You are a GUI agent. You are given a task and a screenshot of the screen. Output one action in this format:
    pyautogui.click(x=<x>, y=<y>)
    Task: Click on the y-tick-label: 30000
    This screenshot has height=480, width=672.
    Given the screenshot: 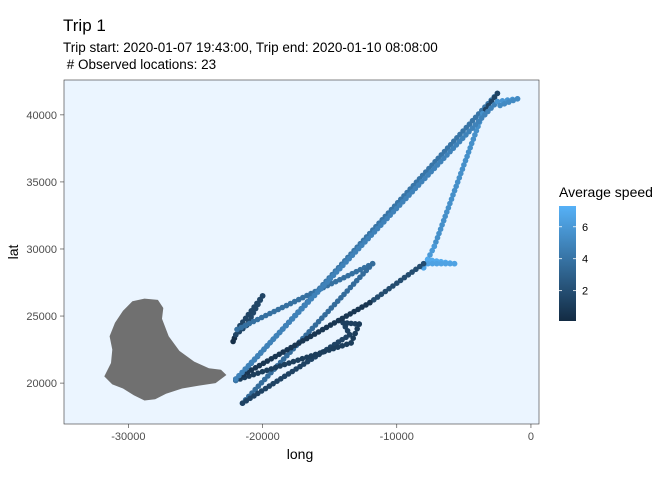 What is the action you would take?
    pyautogui.click(x=41, y=250)
    